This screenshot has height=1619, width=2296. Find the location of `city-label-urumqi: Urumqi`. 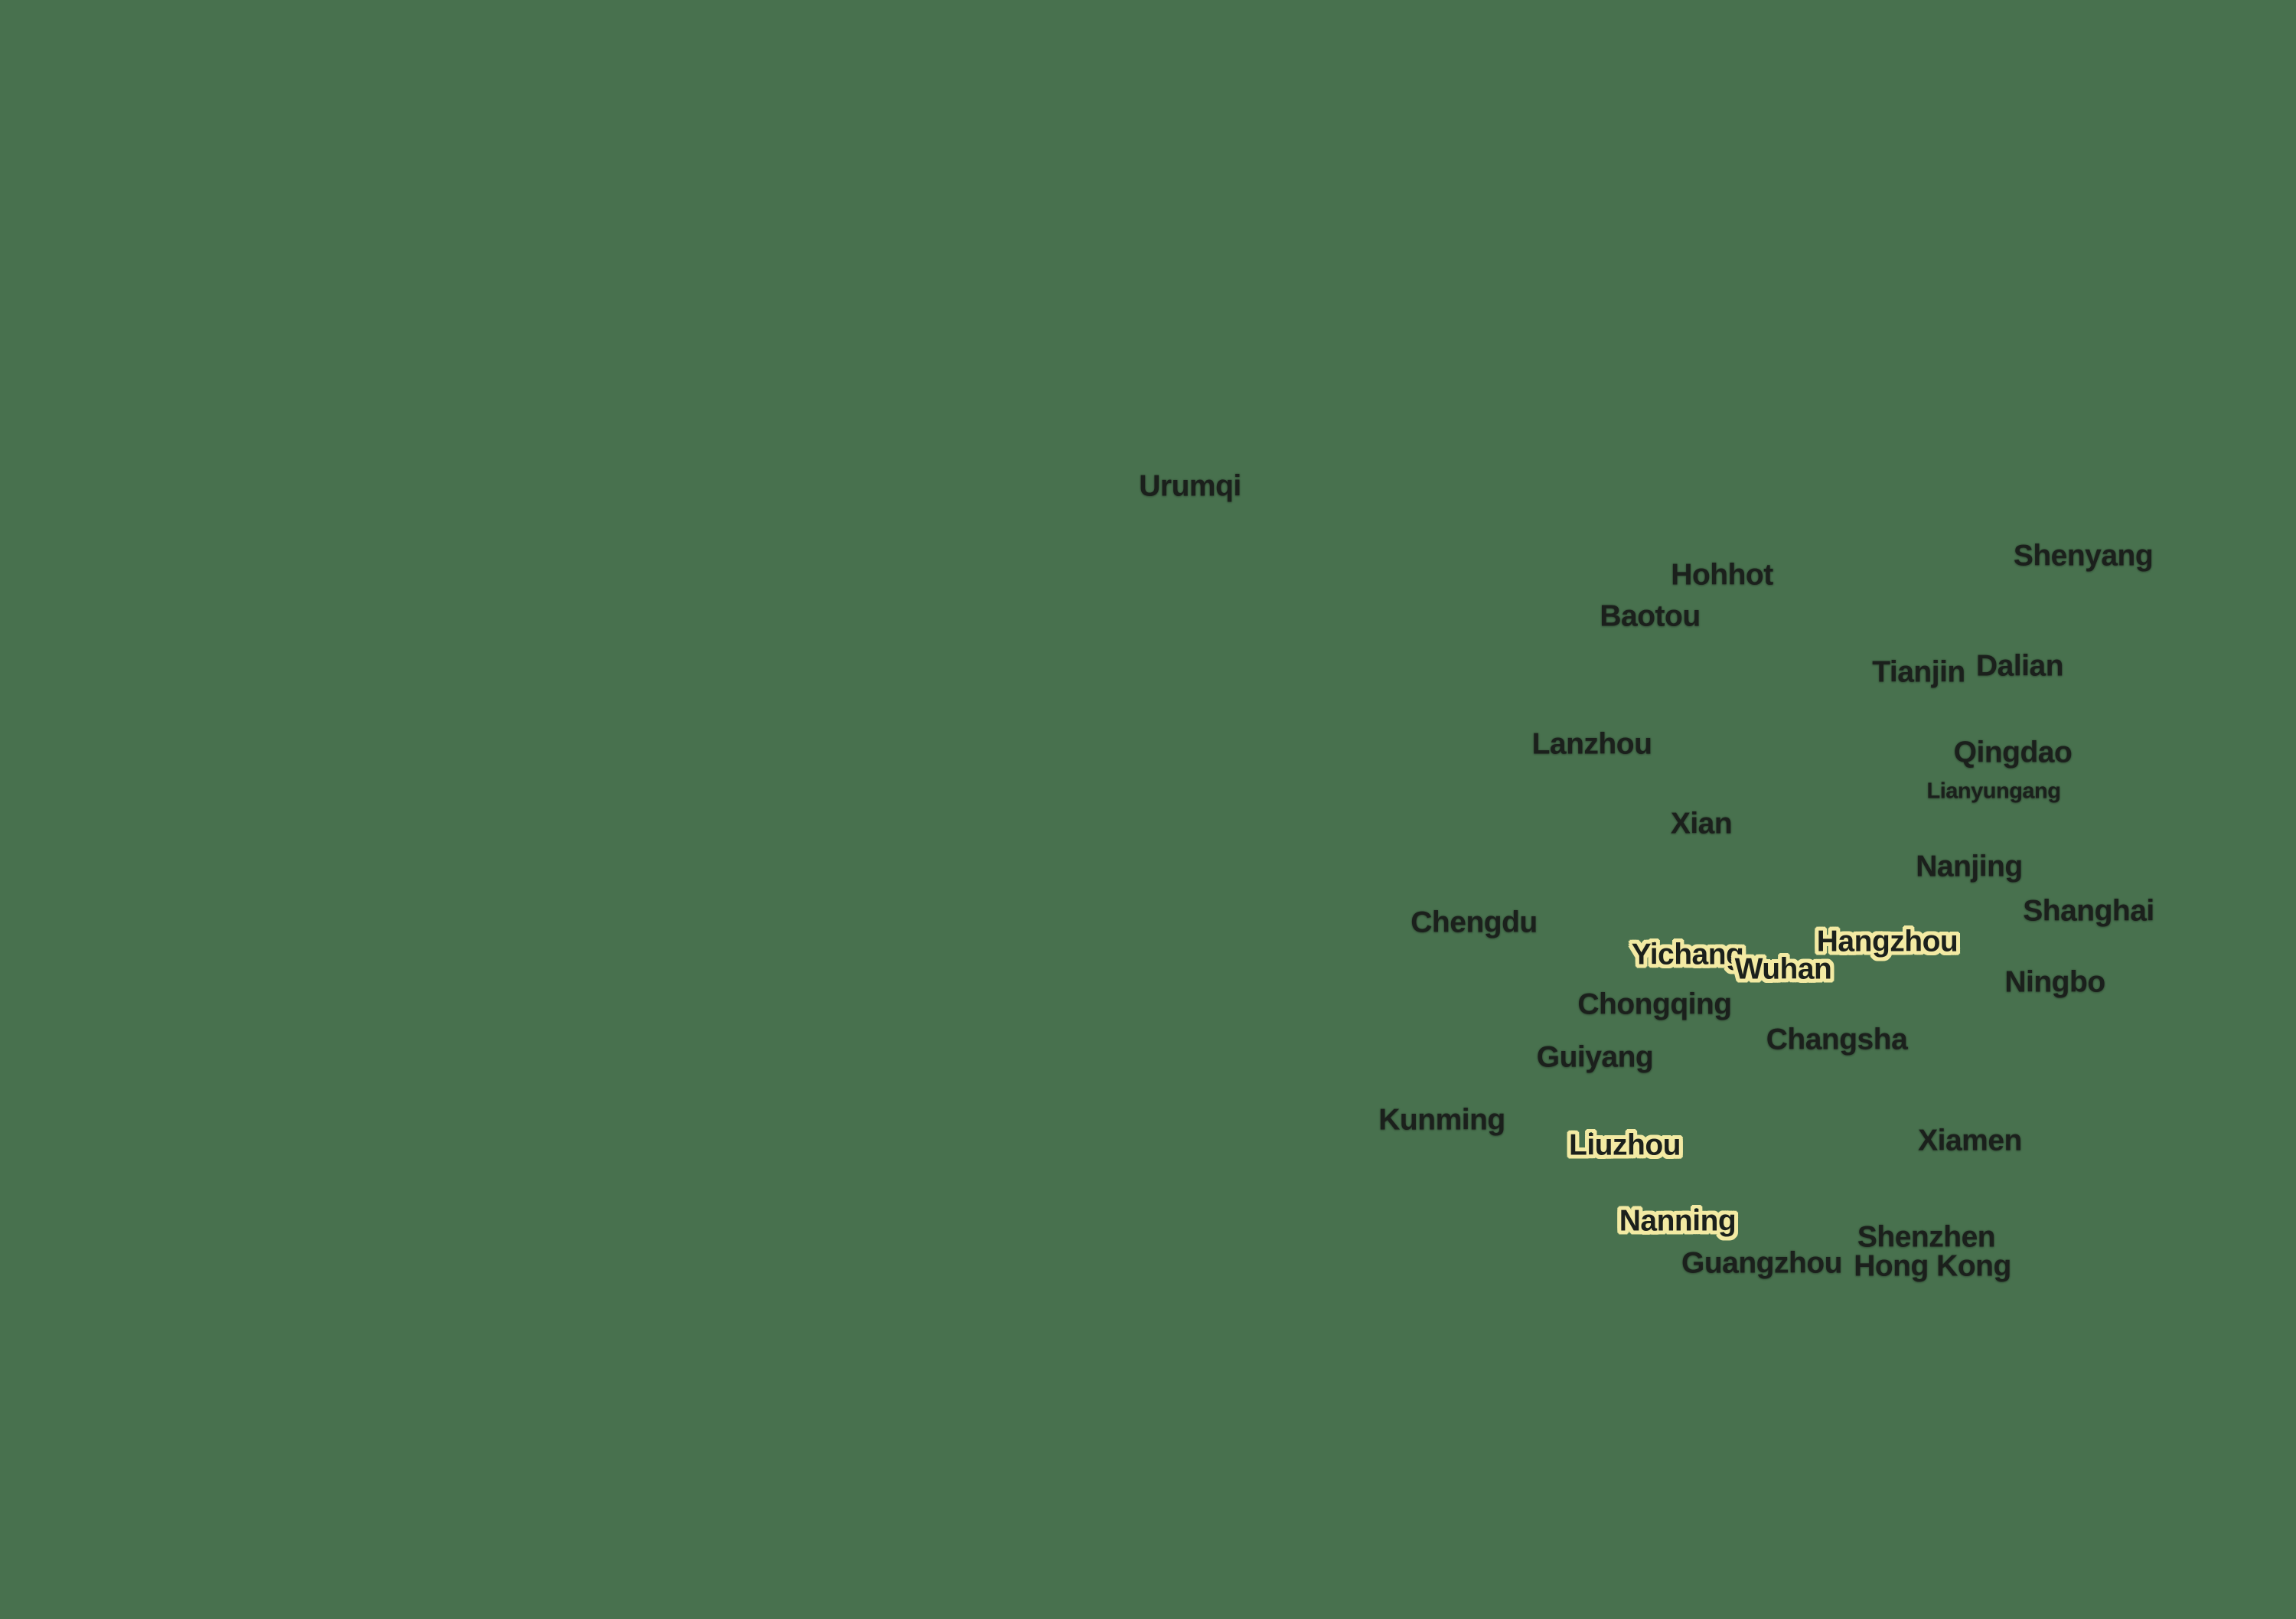

city-label-urumqi: Urumqi is located at coordinates (1190, 486).